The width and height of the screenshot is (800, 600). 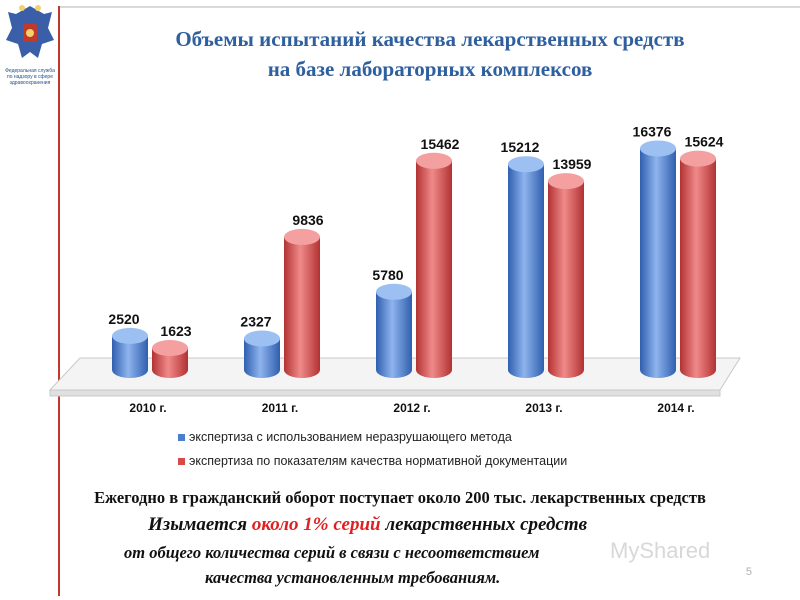 I want to click on top-rule, so click(x=430, y=7).